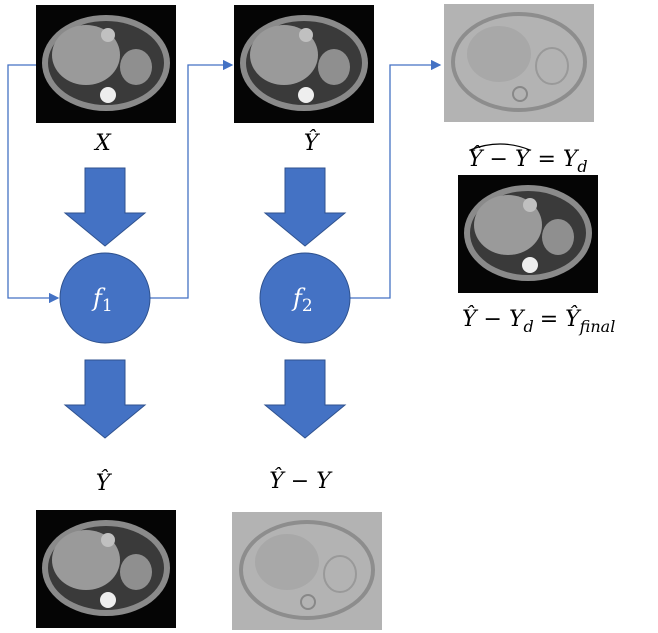 The width and height of the screenshot is (658, 633). What do you see at coordinates (307, 306) in the screenshot?
I see `label-part: 2` at bounding box center [307, 306].